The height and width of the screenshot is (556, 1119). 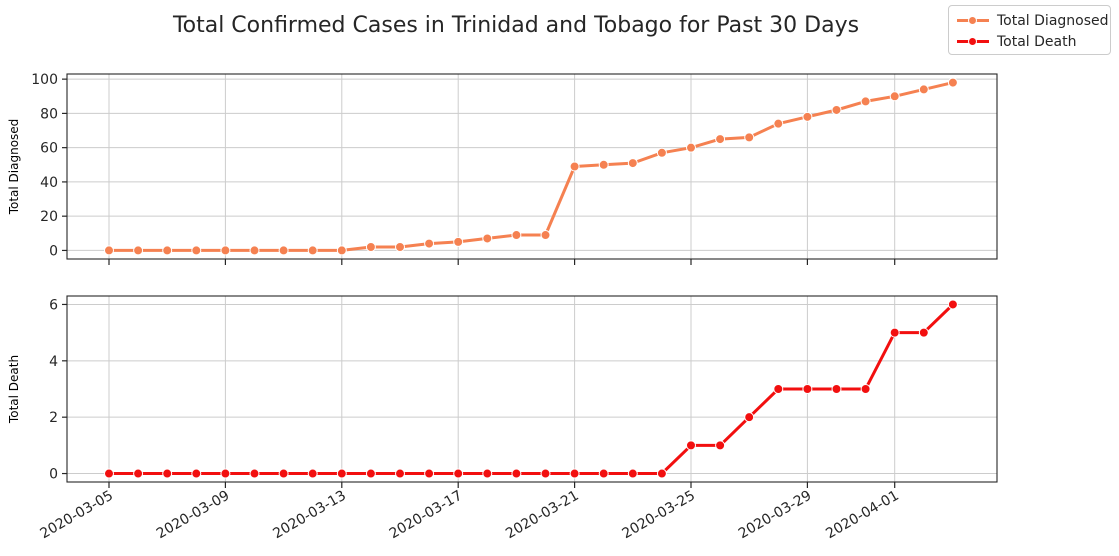 What do you see at coordinates (1037, 42) in the screenshot?
I see `legend-label-death: Total Death` at bounding box center [1037, 42].